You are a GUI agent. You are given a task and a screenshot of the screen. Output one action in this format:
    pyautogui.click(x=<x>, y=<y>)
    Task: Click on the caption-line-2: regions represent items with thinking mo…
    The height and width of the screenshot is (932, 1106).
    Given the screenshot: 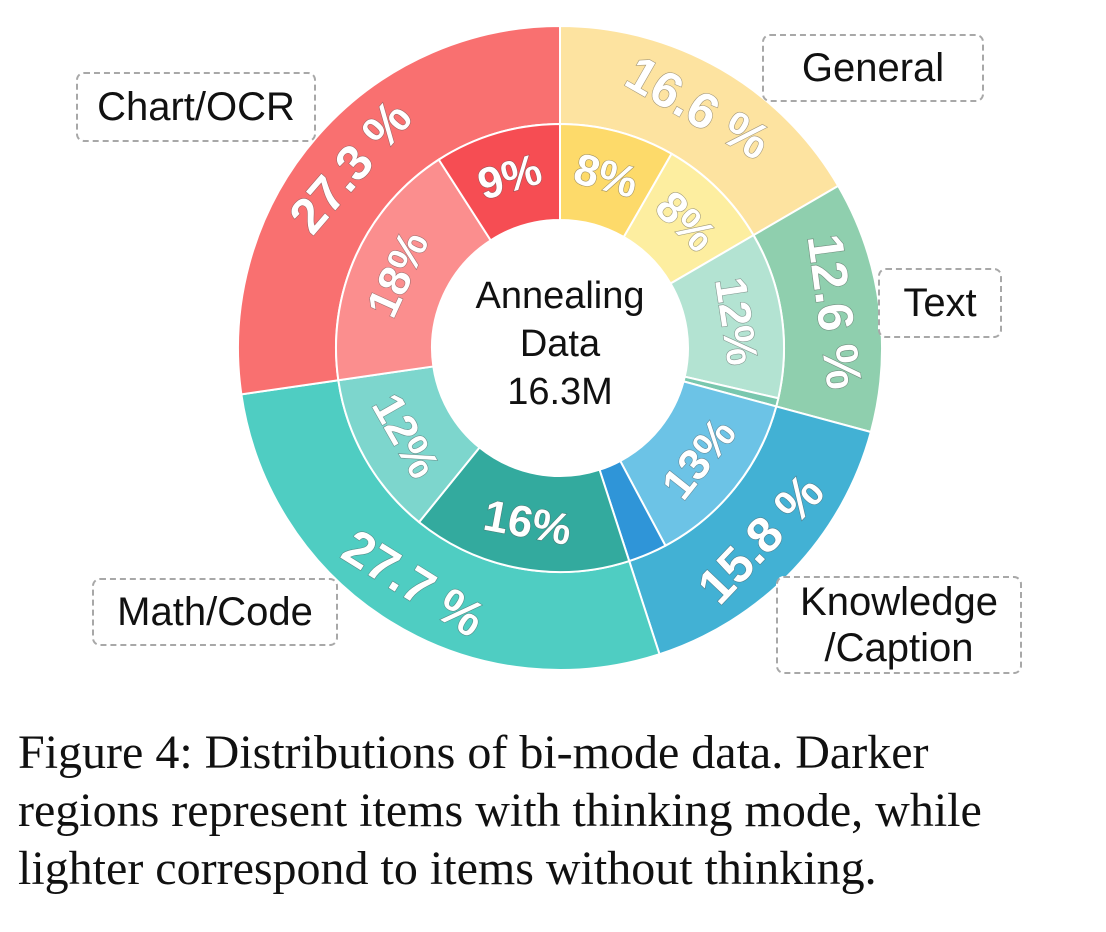 What is the action you would take?
    pyautogui.click(x=500, y=810)
    